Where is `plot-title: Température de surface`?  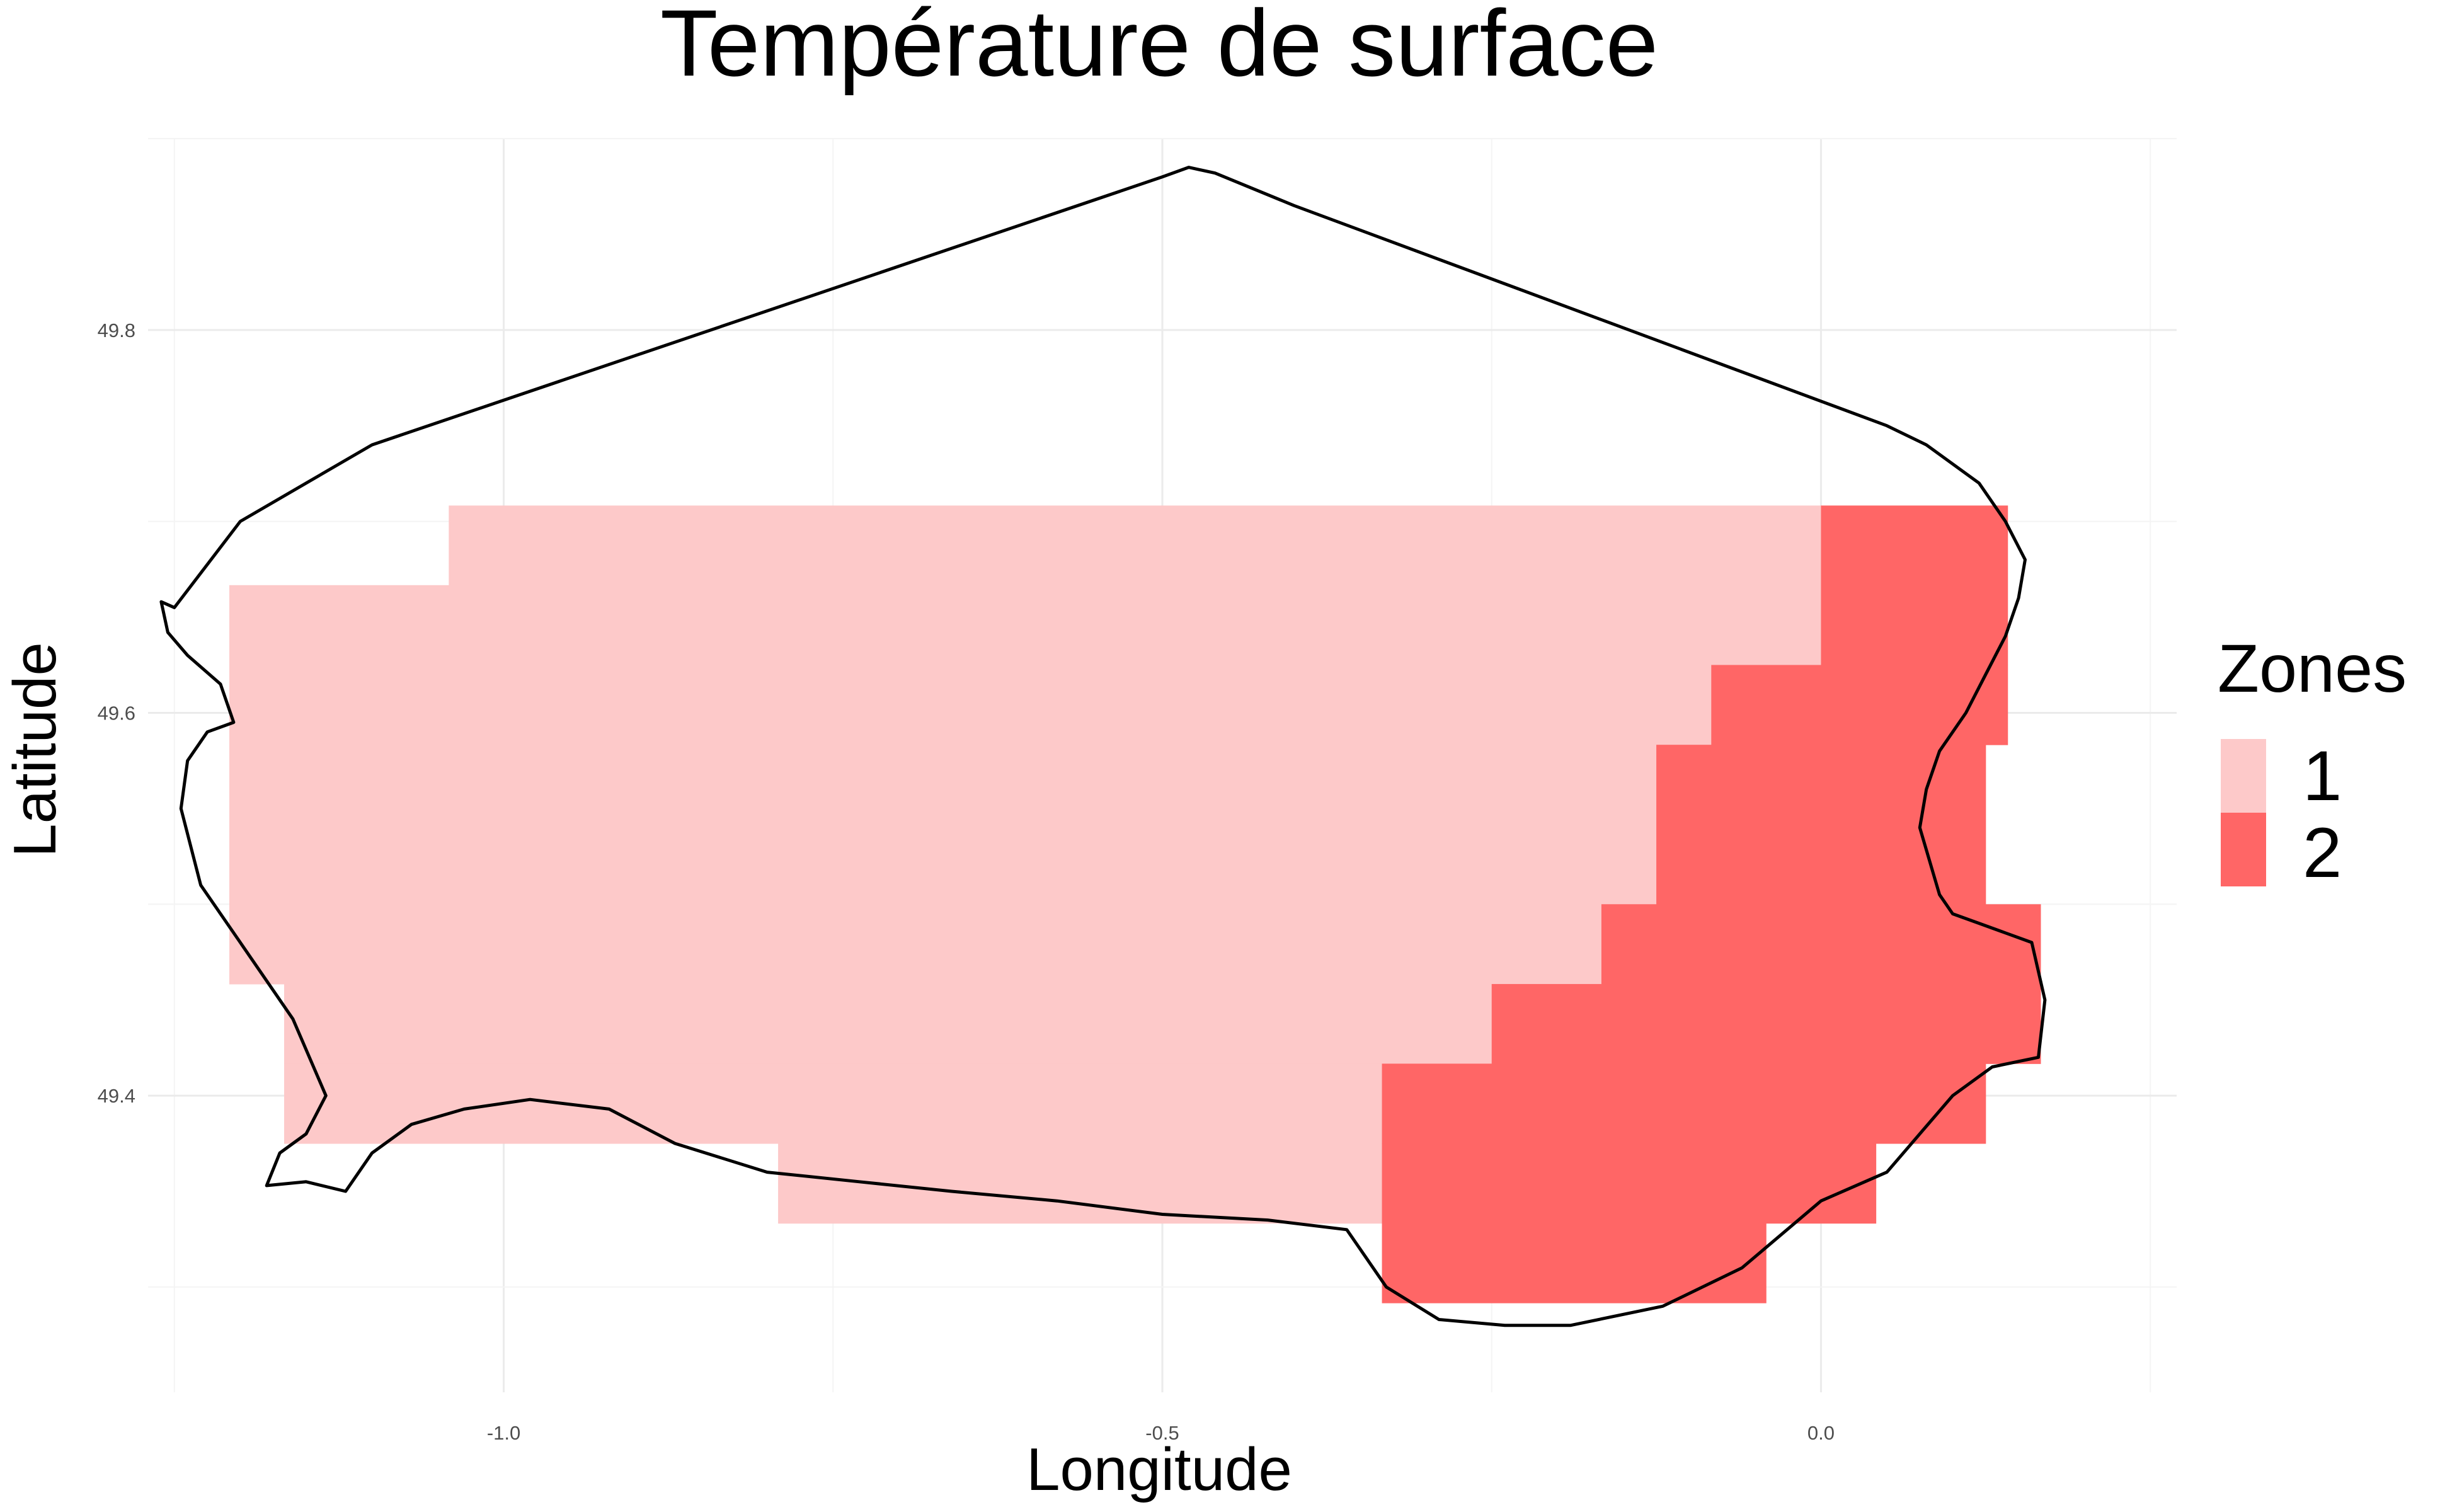
plot-title: Température de surface is located at coordinates (1159, 48).